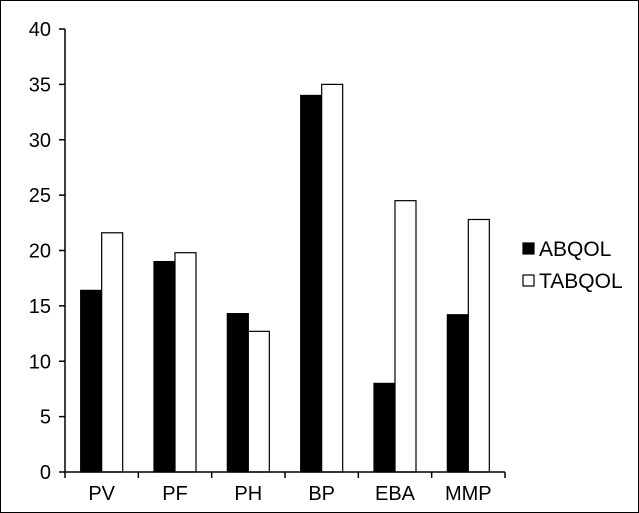 This screenshot has height=513, width=639. I want to click on x-ticks-group: PV PF PH BP EBA MMP, so click(285, 488).